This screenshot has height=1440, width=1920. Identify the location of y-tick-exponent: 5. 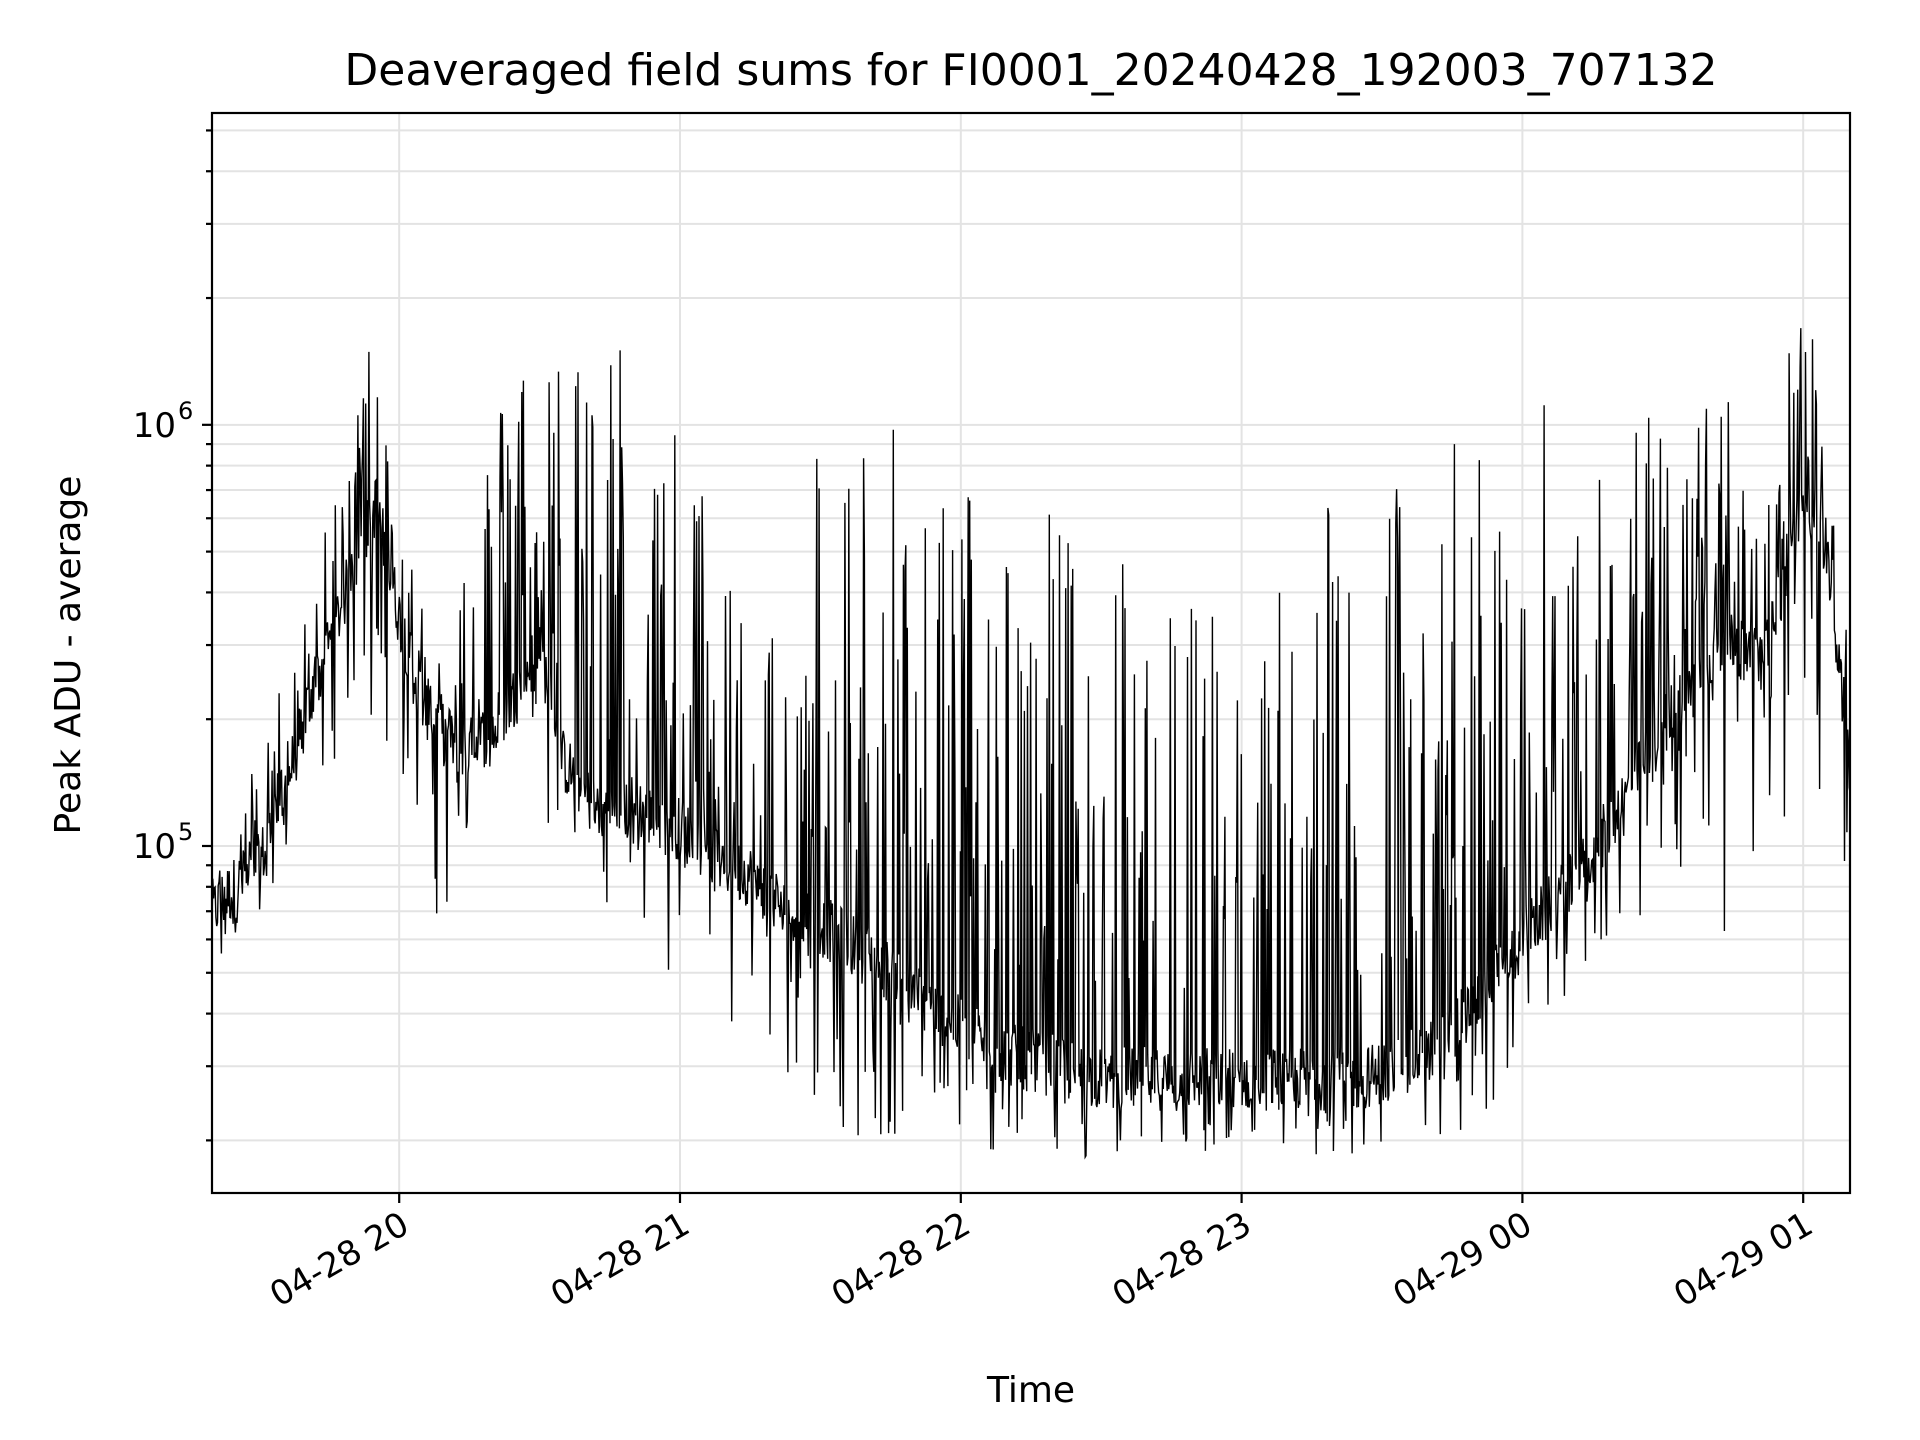
(185, 832).